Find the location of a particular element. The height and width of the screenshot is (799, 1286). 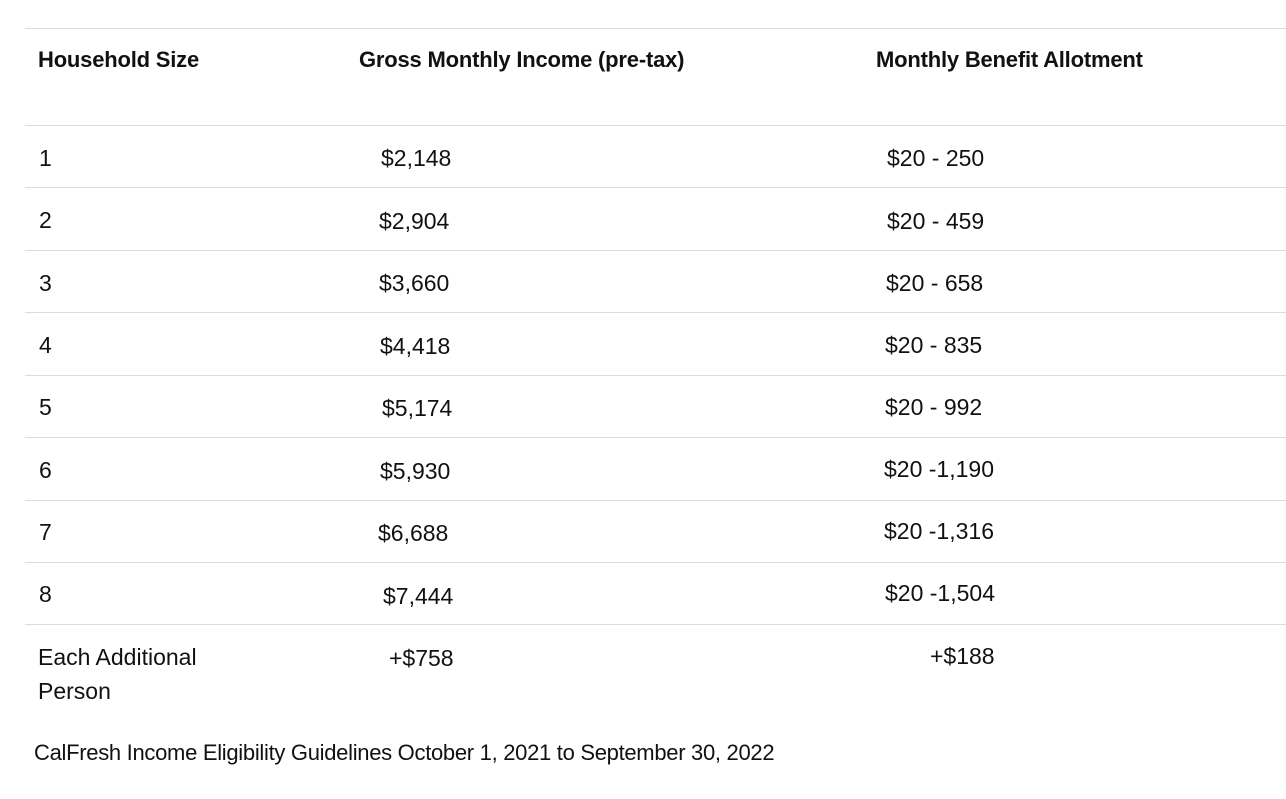

additional-income: +$758 is located at coordinates (421, 658).